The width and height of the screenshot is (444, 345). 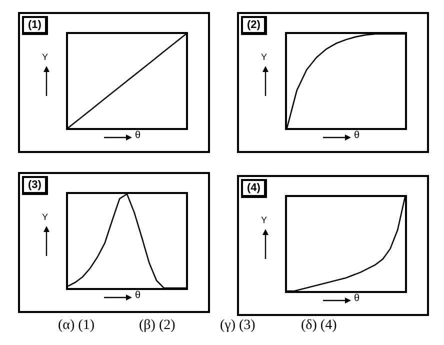 What do you see at coordinates (157, 326) in the screenshot?
I see `text: (β) (2)` at bounding box center [157, 326].